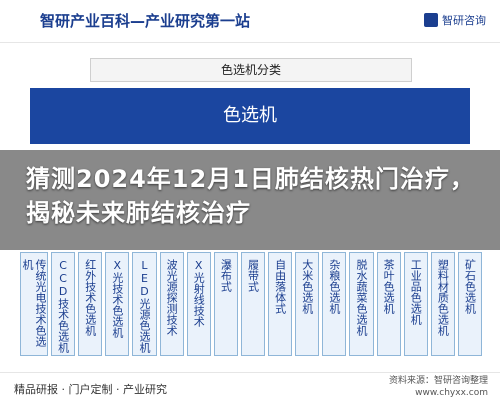 The image size is (500, 403). Describe the element at coordinates (280, 304) in the screenshot. I see `category-column: 自由落体式` at that location.